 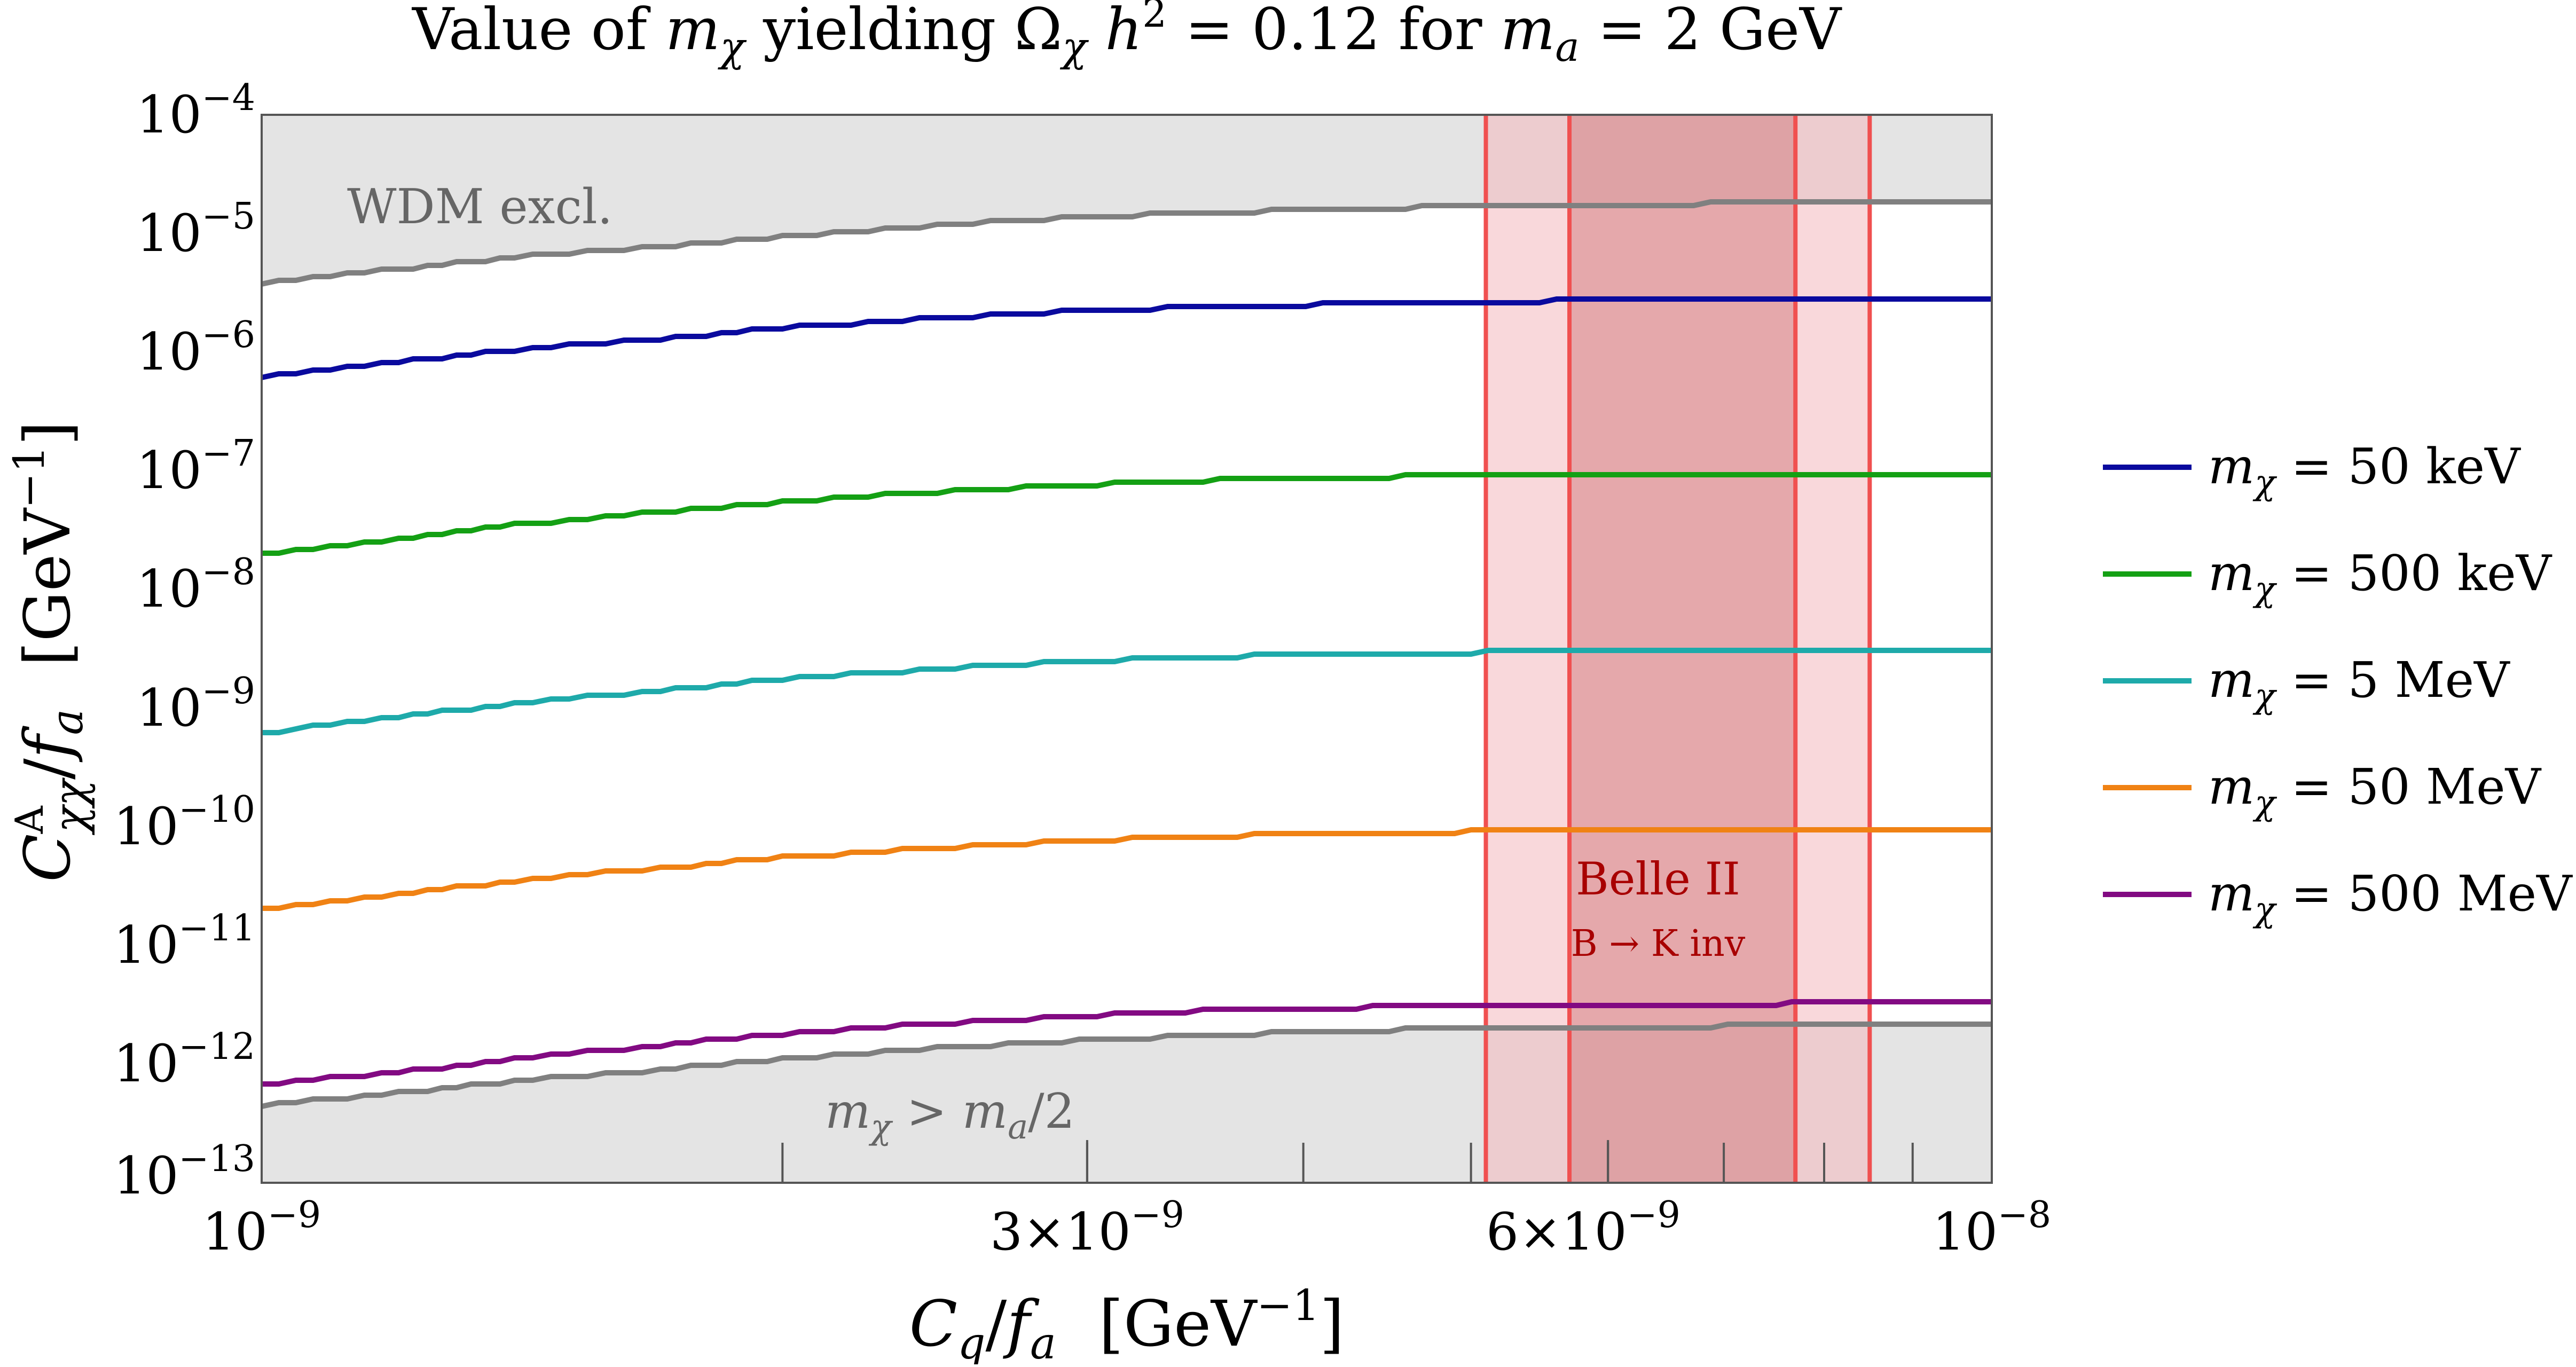 I want to click on legend-label: mχ = 500 keV, so click(x=2380, y=577).